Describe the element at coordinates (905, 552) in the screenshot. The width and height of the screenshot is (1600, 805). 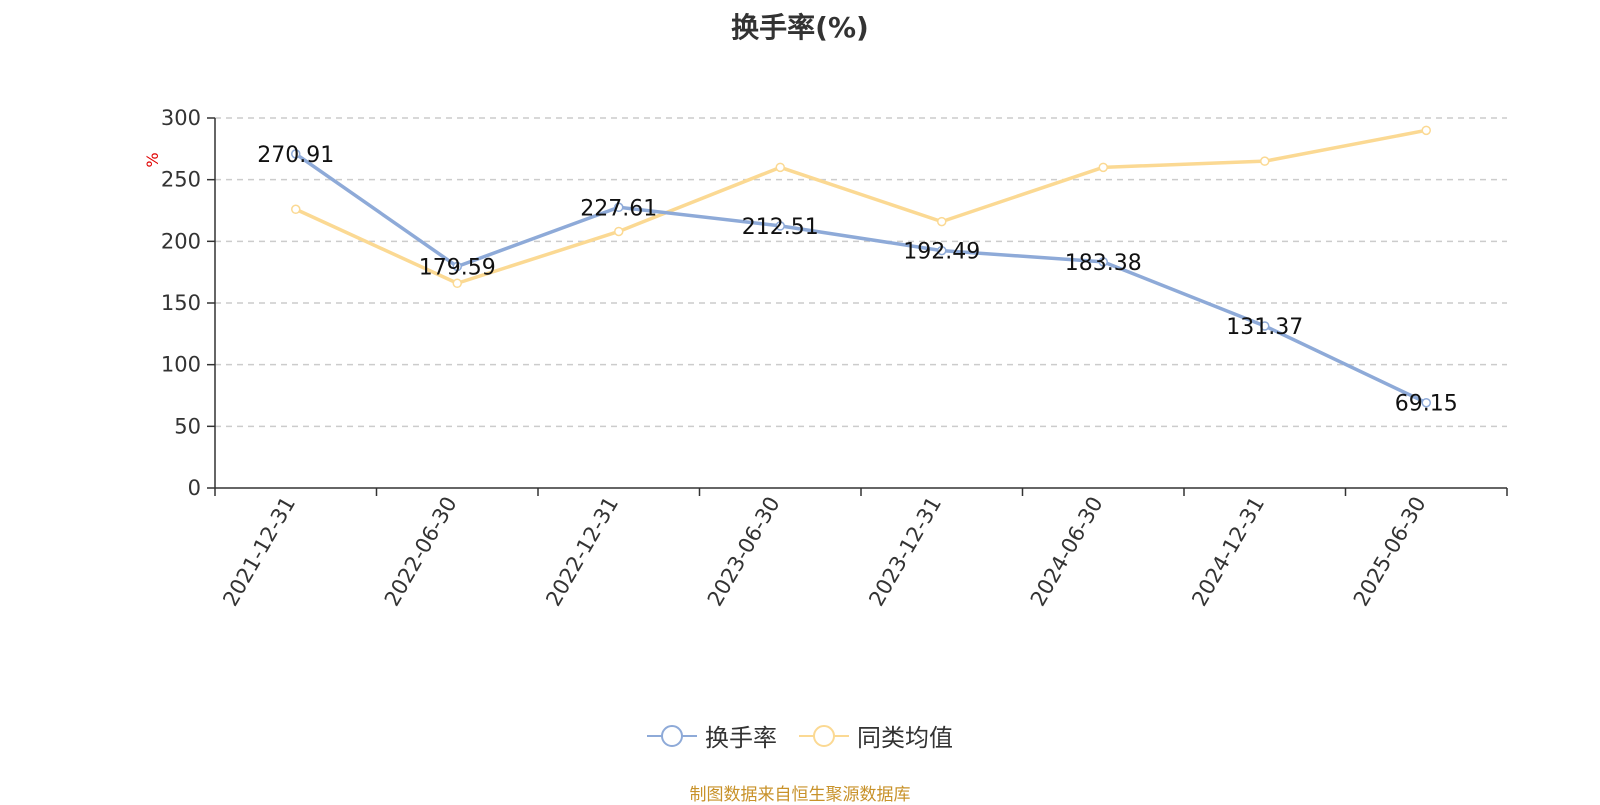
I see `x-tick-label: 2023-12-31` at that location.